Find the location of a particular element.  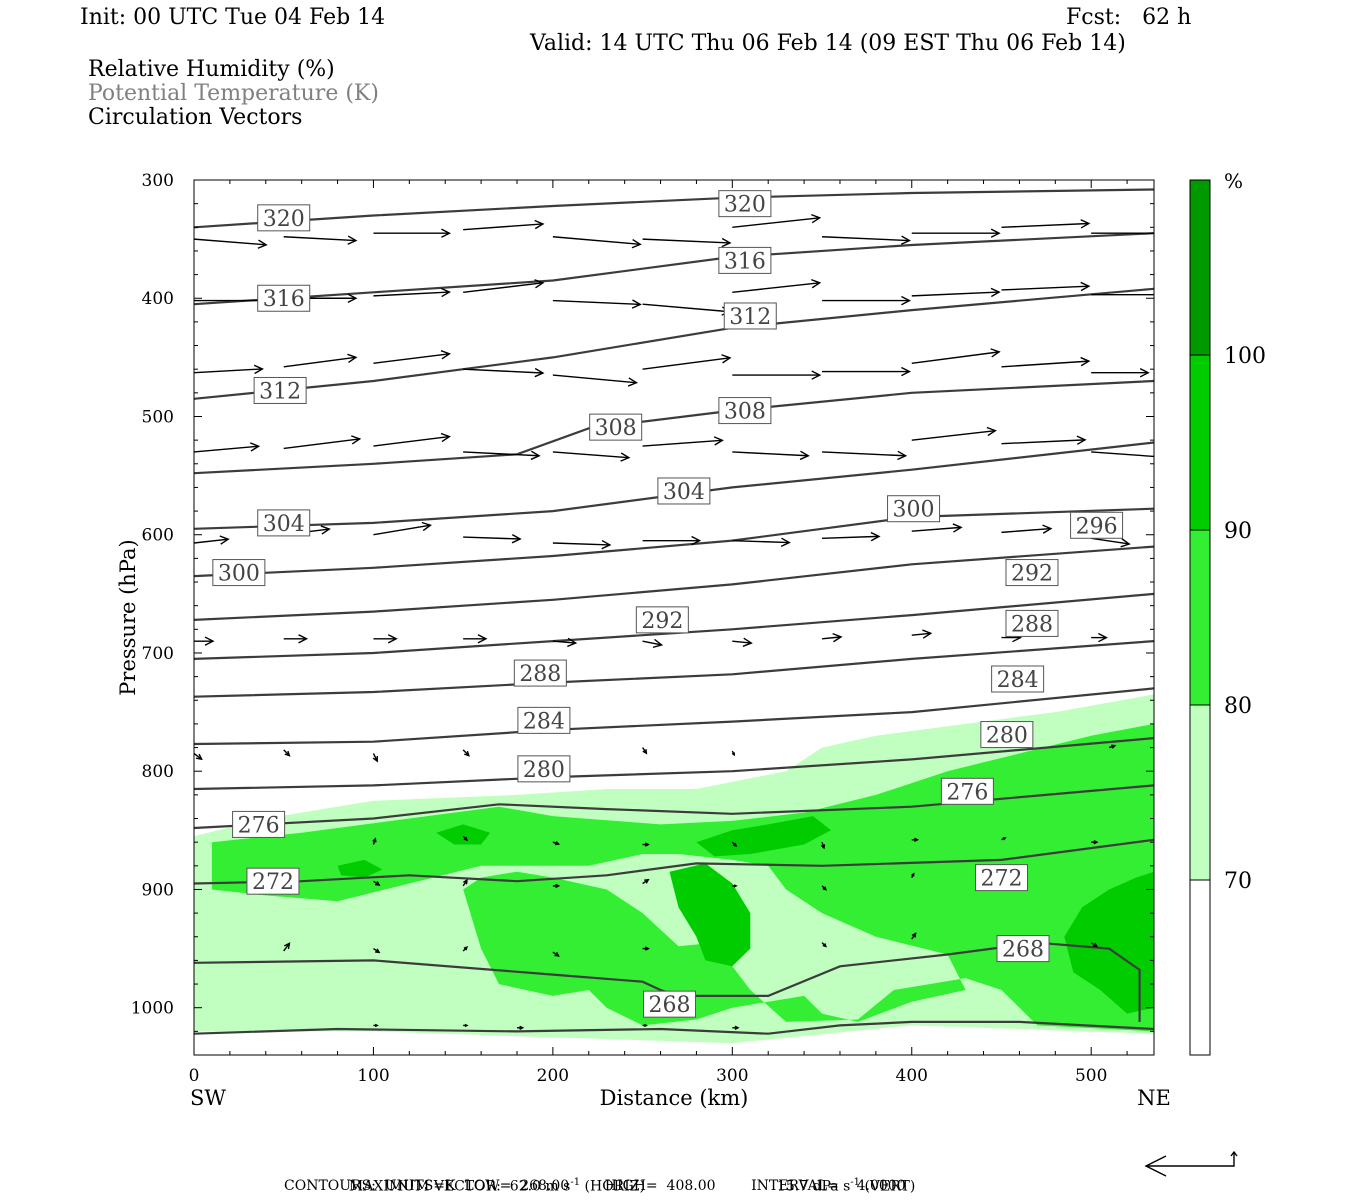

colorbar-label: 70 is located at coordinates (1238, 881).